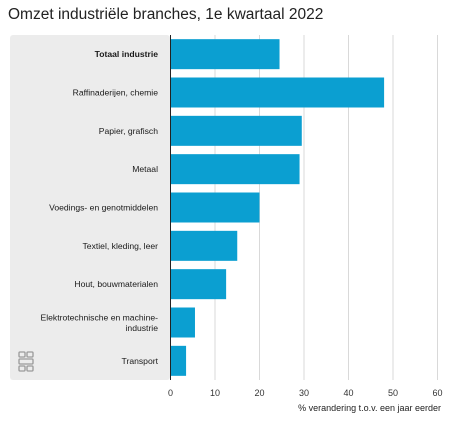  What do you see at coordinates (437, 393) in the screenshot?
I see `x-tick-label: 60` at bounding box center [437, 393].